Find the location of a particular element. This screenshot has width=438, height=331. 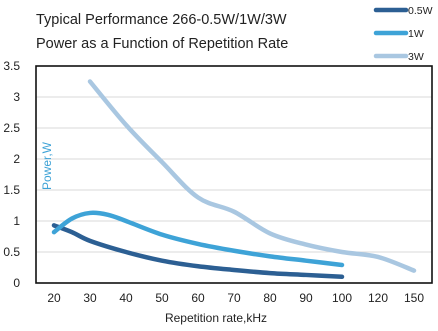

x-tick-label: 20 is located at coordinates (54, 298).